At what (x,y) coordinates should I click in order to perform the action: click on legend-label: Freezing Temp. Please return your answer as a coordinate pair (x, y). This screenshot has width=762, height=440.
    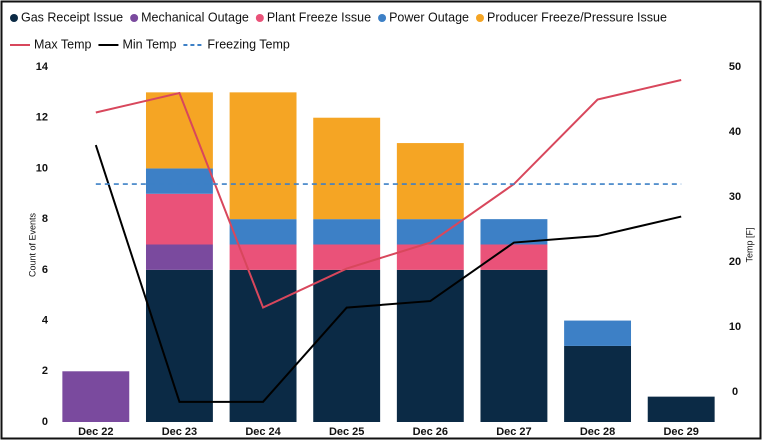
    Looking at the image, I should click on (248, 44).